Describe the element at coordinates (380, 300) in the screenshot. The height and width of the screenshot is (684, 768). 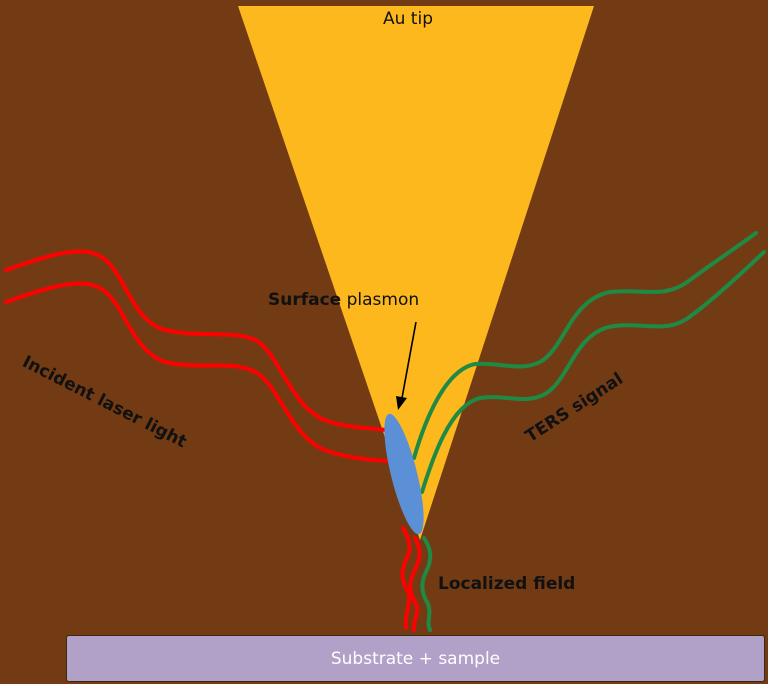
I see `surface-plasmon-label-rest: plasmon` at that location.